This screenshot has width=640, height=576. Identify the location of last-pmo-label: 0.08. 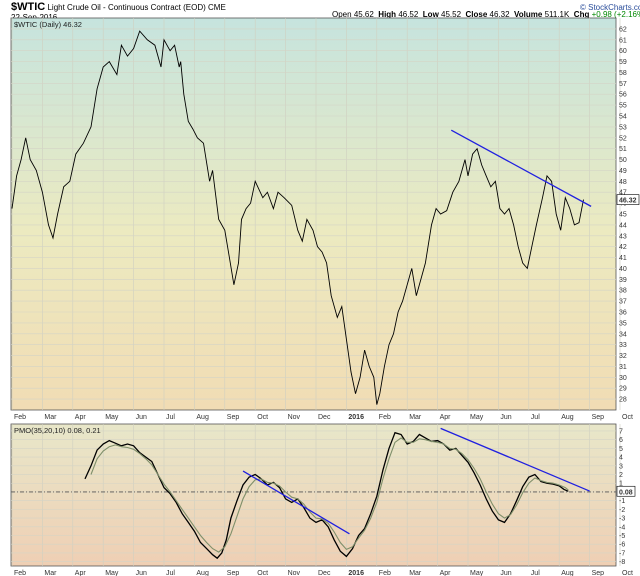
(626, 492).